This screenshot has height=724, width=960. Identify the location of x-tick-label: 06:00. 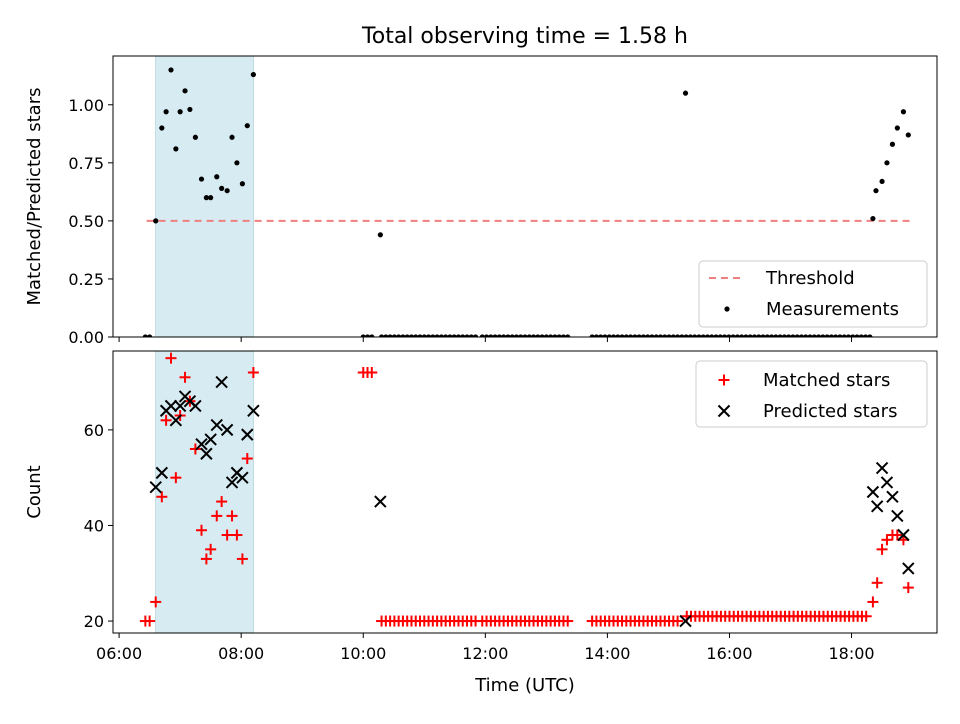
(119, 653).